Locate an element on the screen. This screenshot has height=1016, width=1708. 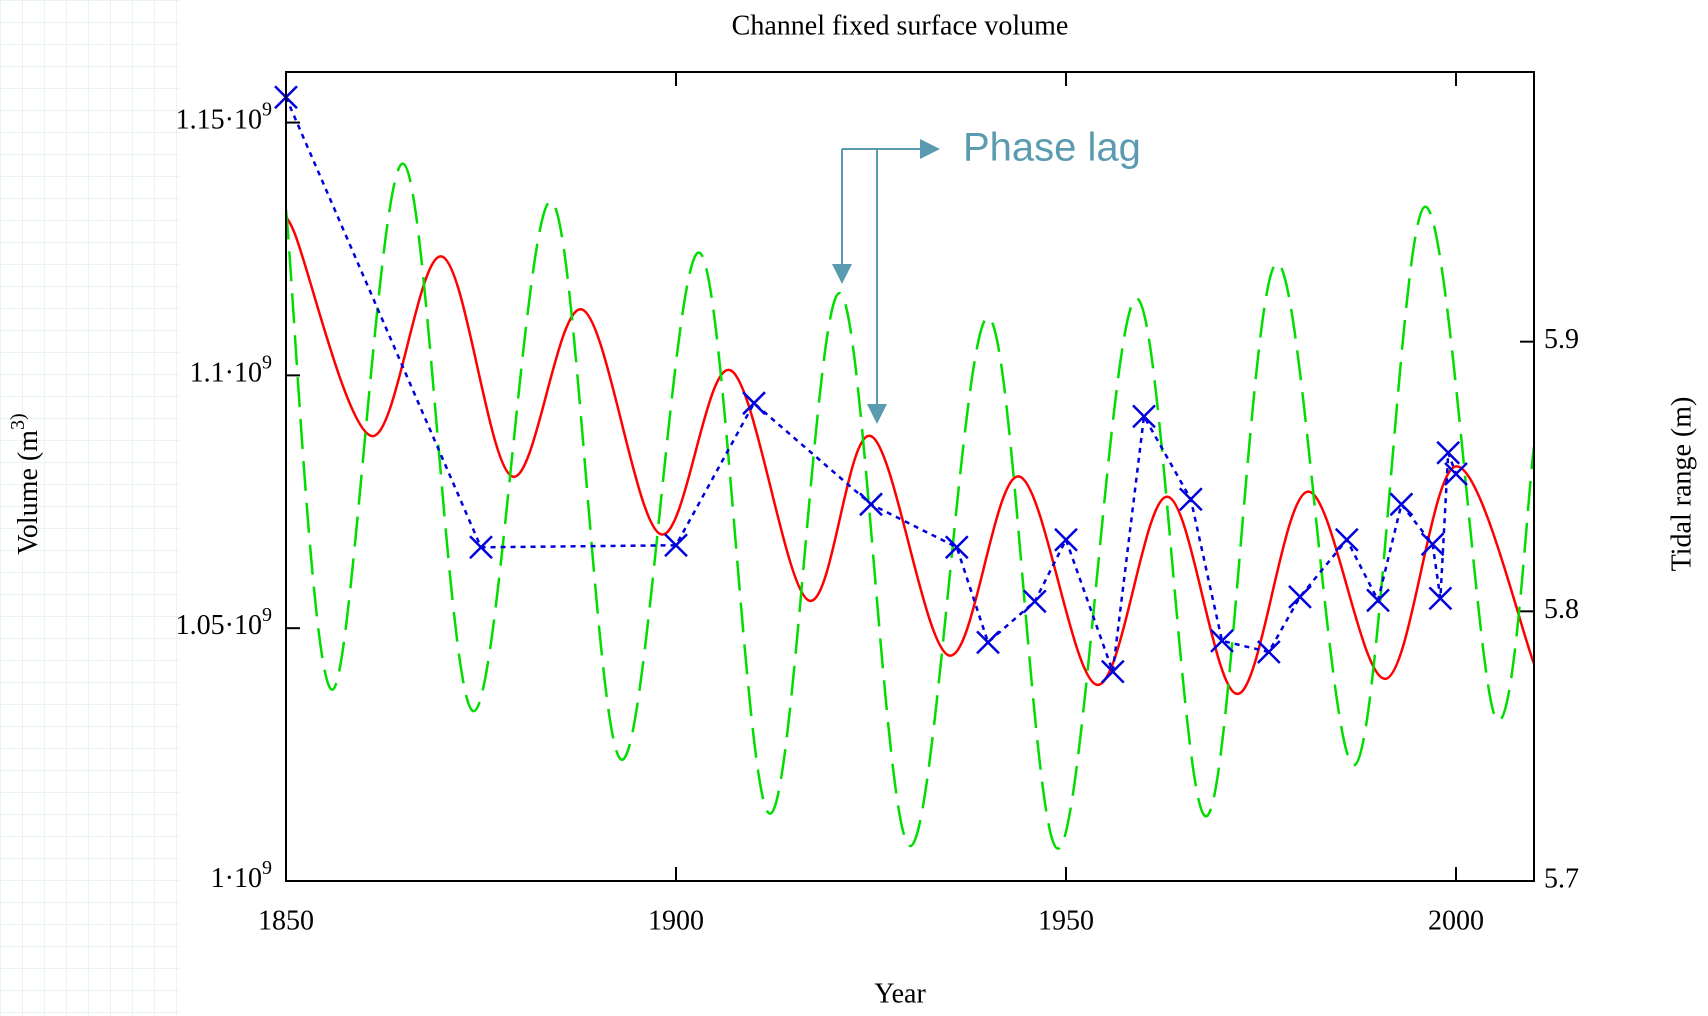
y-tick-label: 1.1·10⁹ is located at coordinates (231, 370).